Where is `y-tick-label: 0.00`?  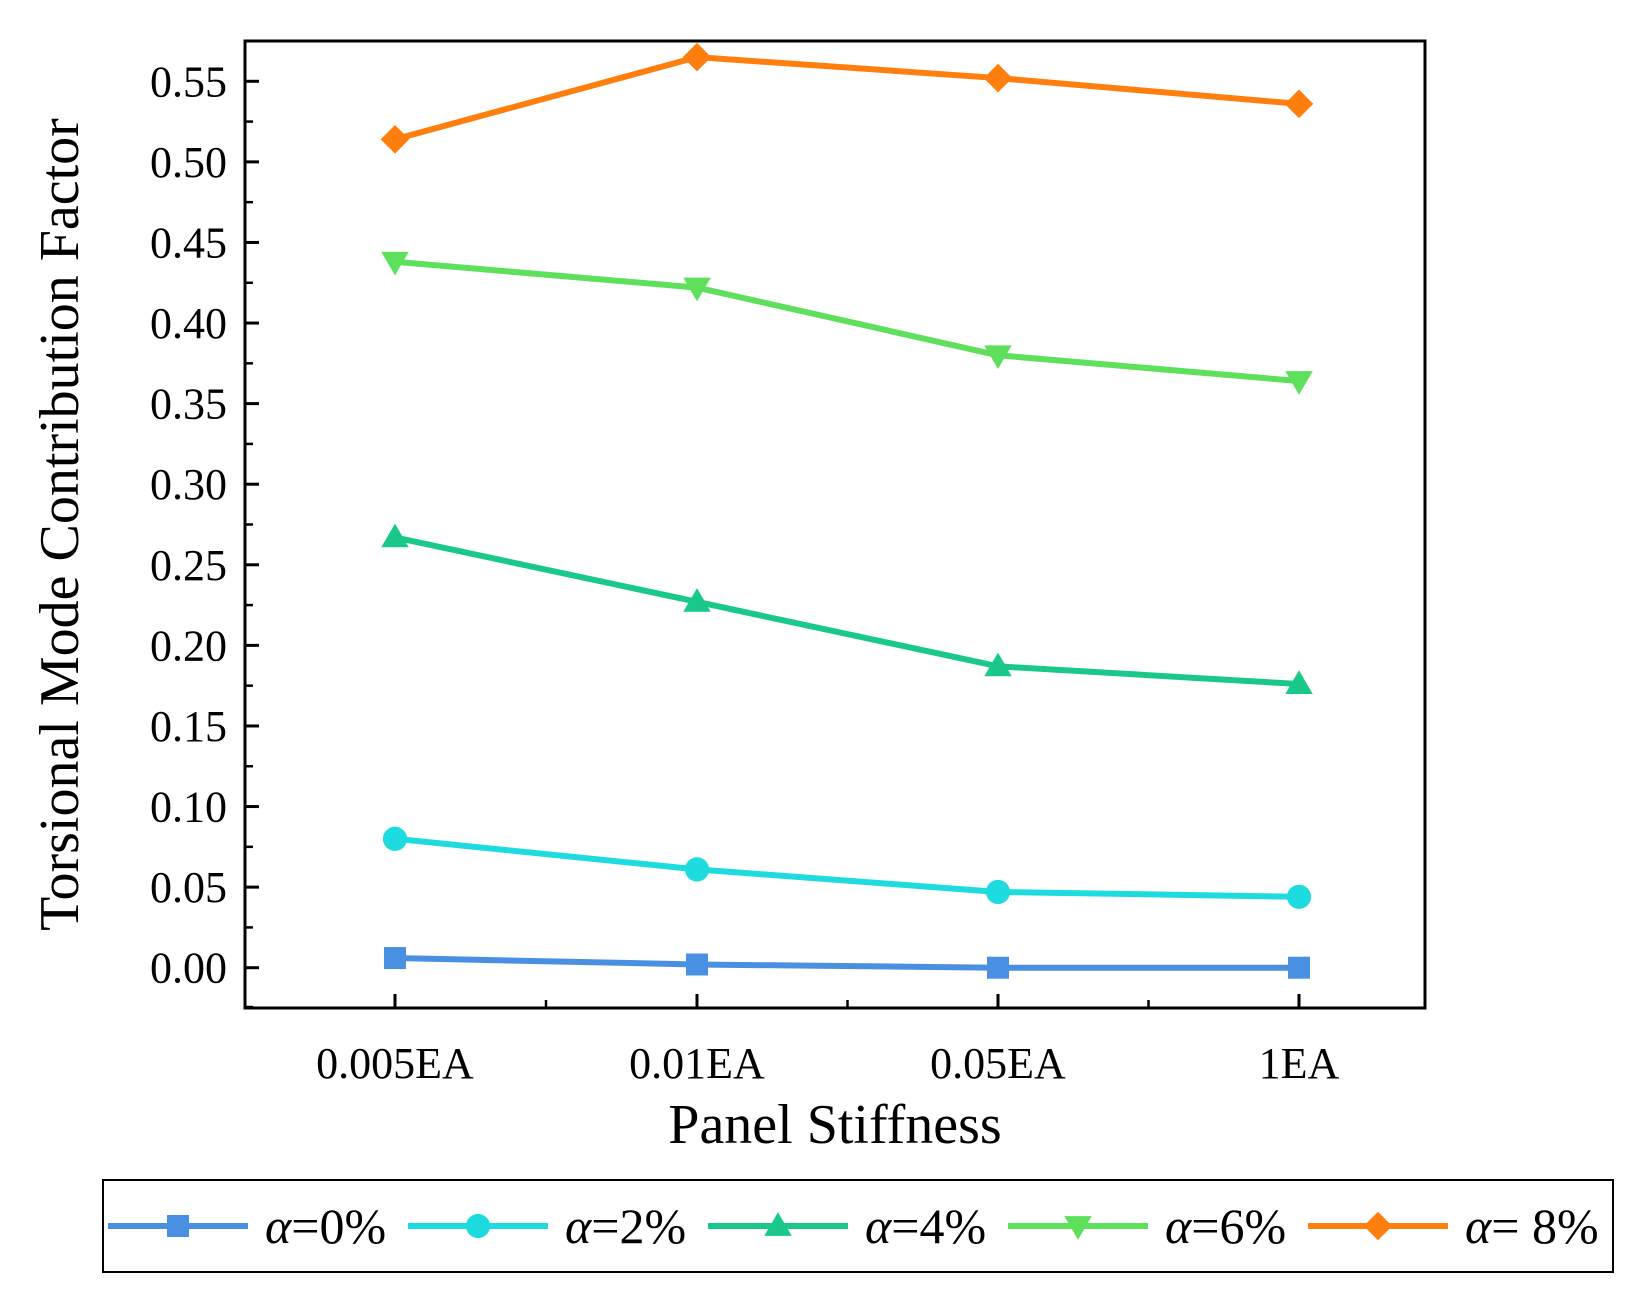
y-tick-label: 0.00 is located at coordinates (188, 968).